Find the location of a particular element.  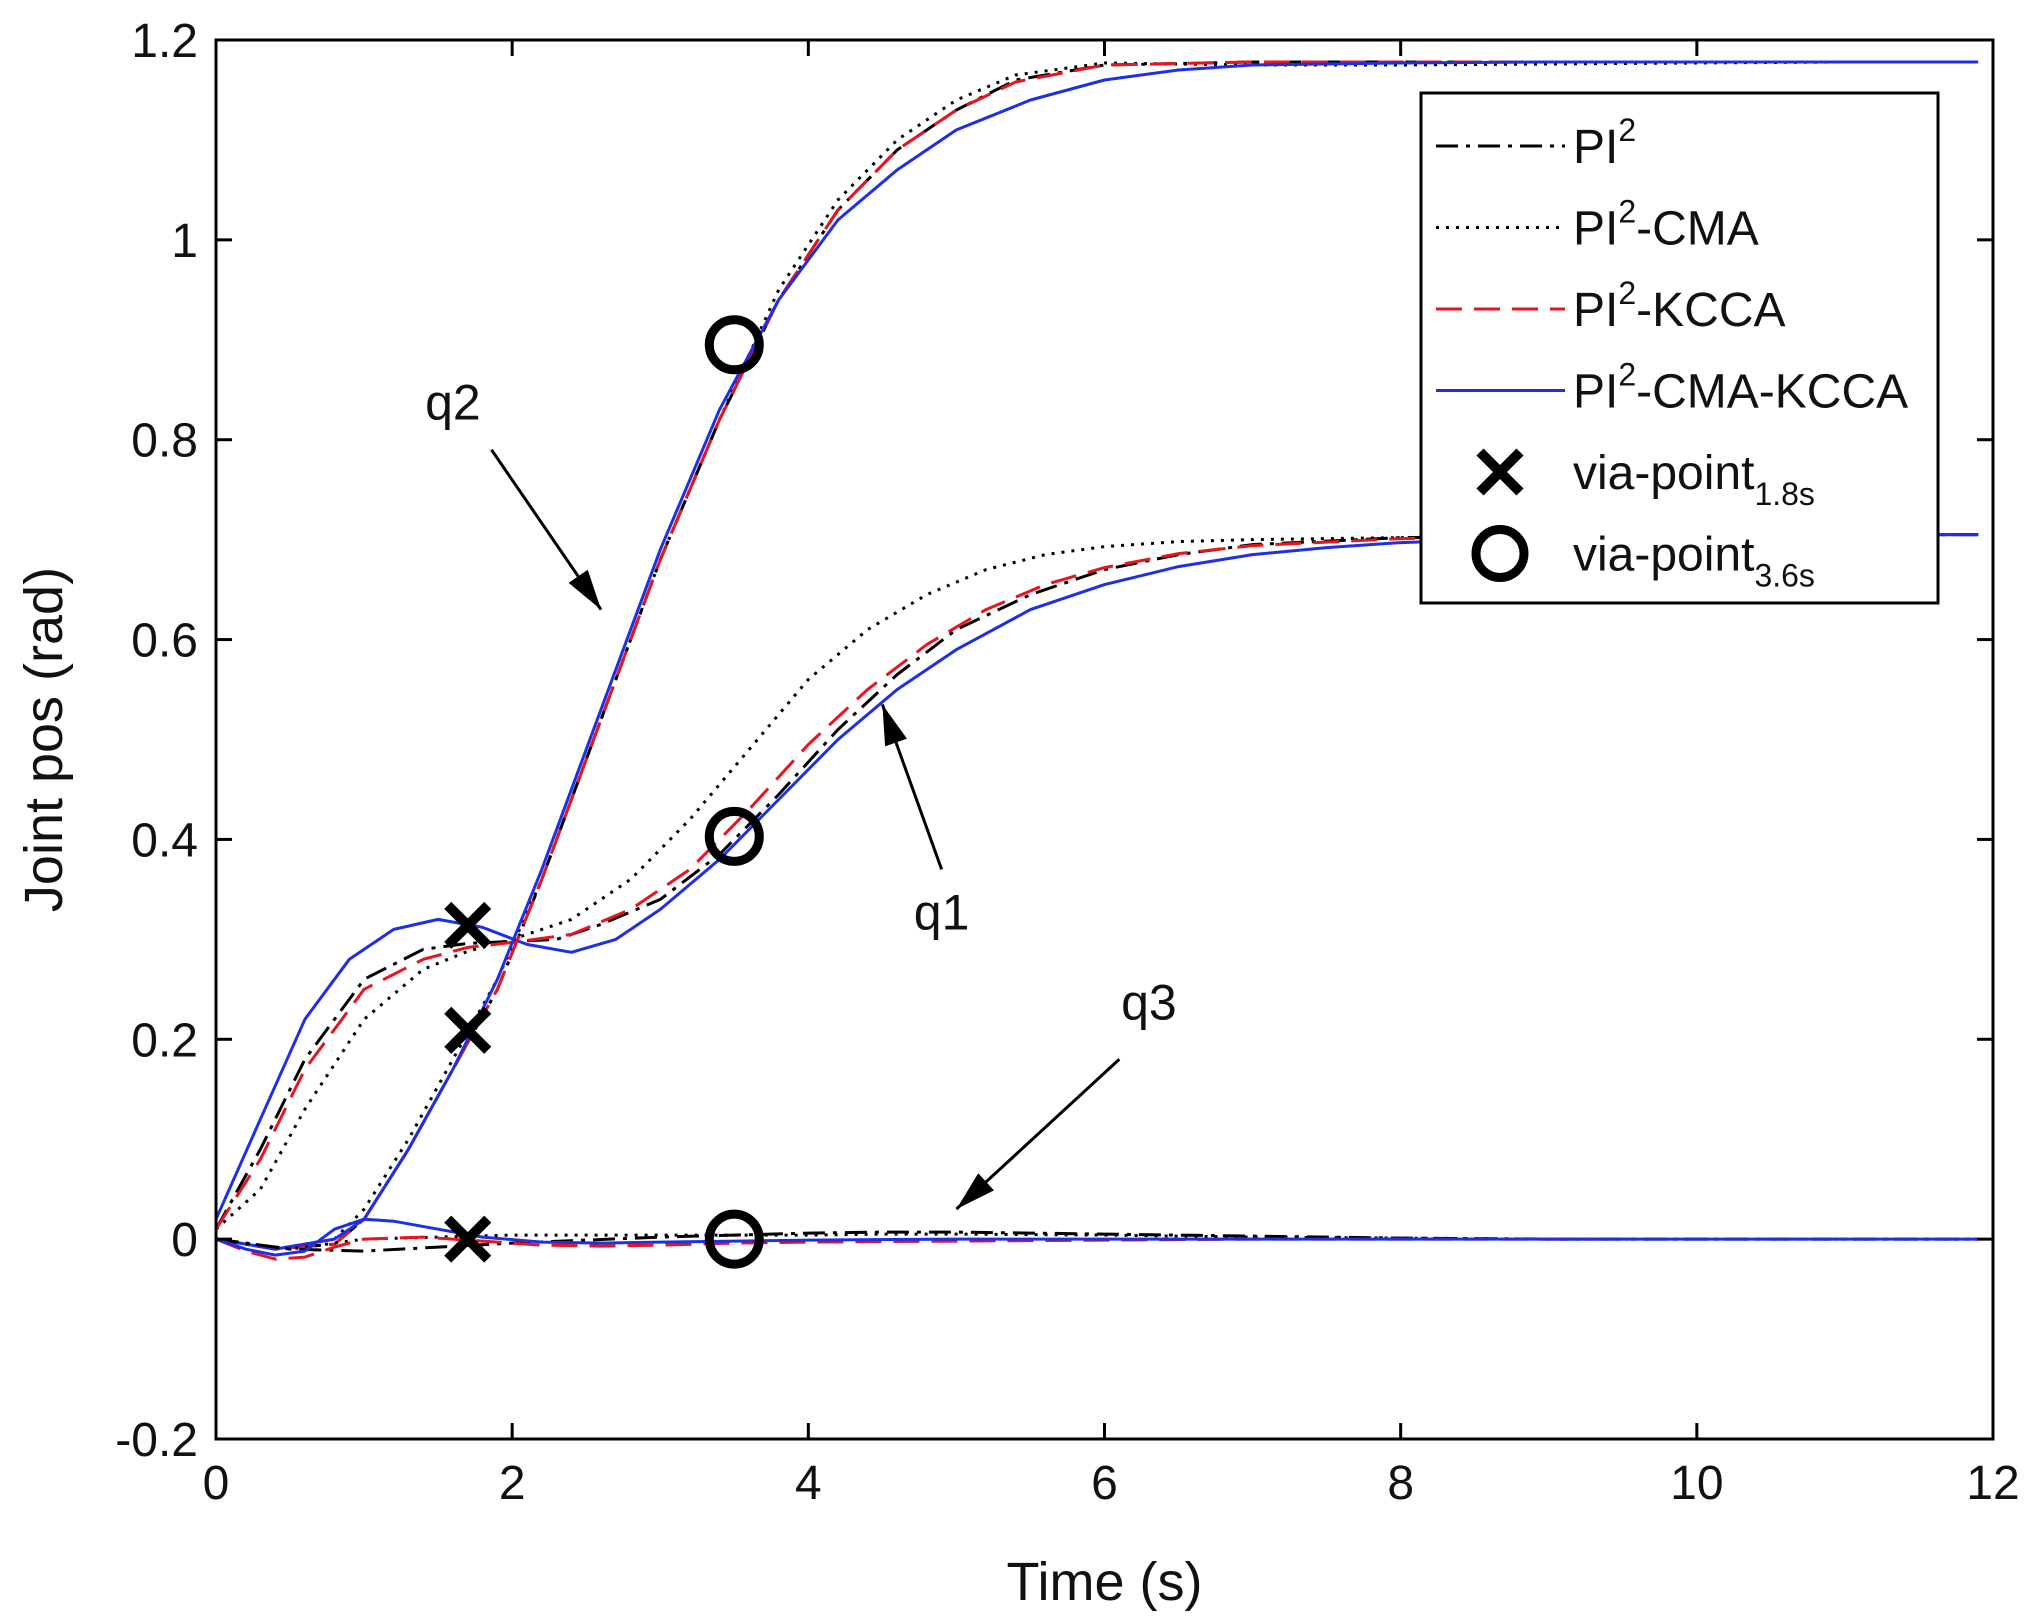

legend-entry-2: PI2-KCCA is located at coordinates (1611, 306).